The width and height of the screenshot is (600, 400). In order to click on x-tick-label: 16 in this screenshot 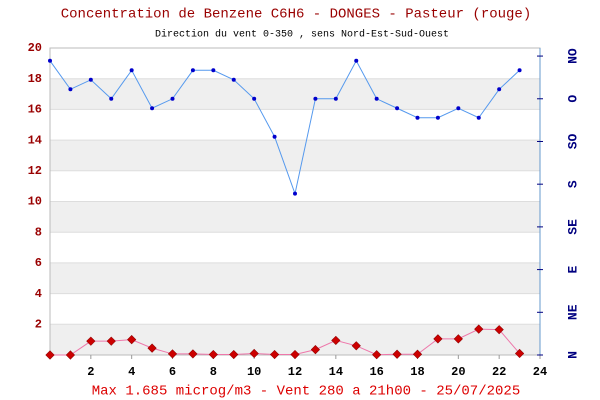, I will do `click(376, 372)`.